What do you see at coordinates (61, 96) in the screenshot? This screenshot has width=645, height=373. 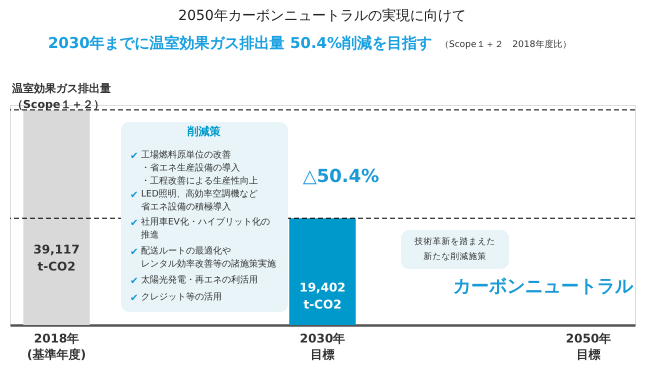 I see `y-axis-title: 温室効果ガス排出量（Scope１＋２）` at bounding box center [61, 96].